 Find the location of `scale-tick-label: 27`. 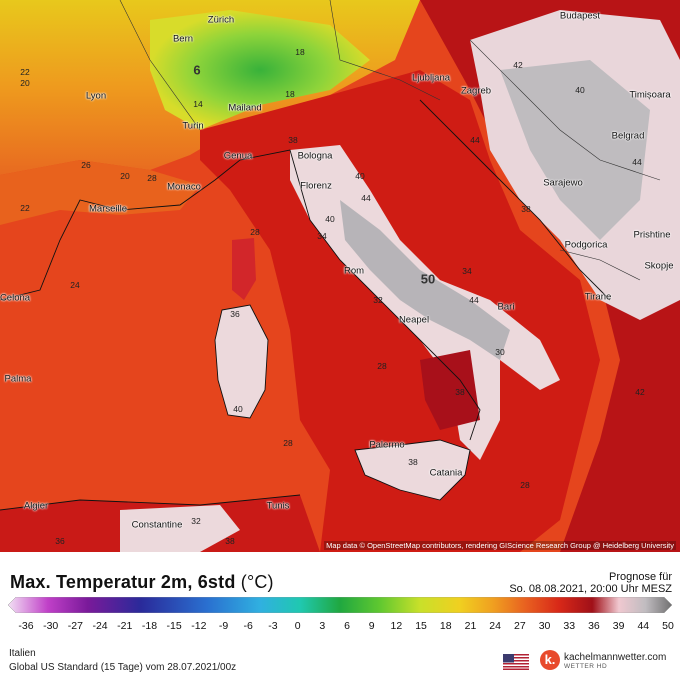

scale-tick-label: 27 is located at coordinates (520, 626).